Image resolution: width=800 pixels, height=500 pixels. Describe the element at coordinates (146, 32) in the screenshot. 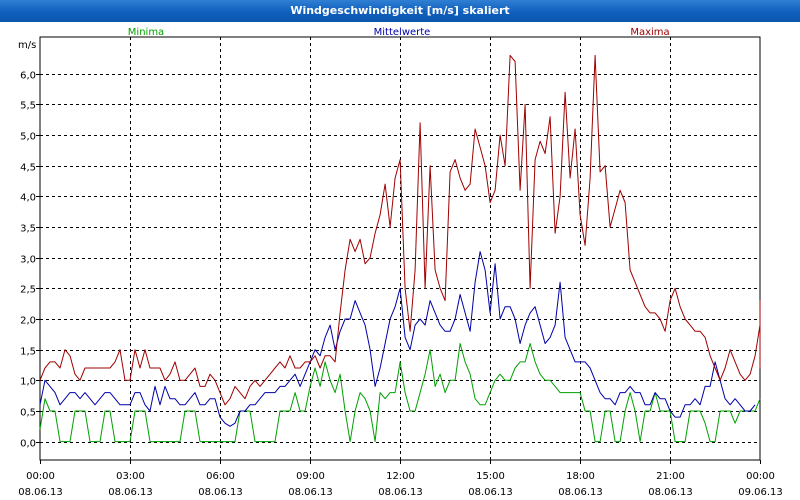

I see `legend-min: Minima` at that location.